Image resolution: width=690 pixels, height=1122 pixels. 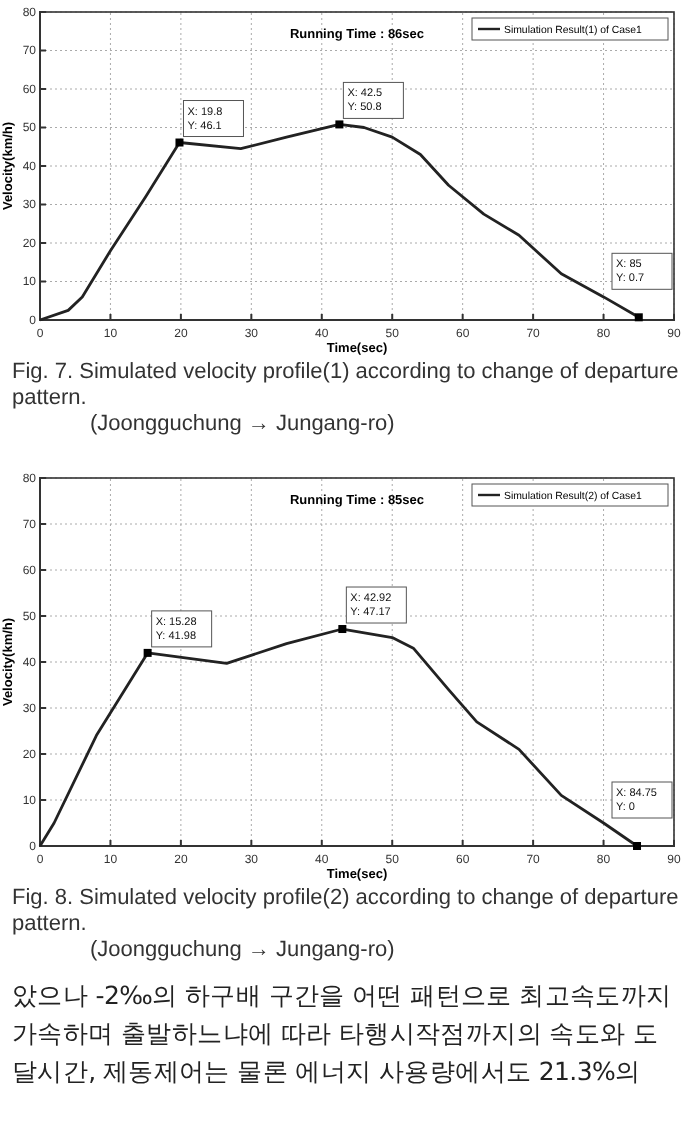 What do you see at coordinates (346, 399) in the screenshot?
I see `caption: Fig. 7. Simulated velocity profile(1) according to change of departure pattern. (Joongguchung → Jungang-ro)` at bounding box center [346, 399].